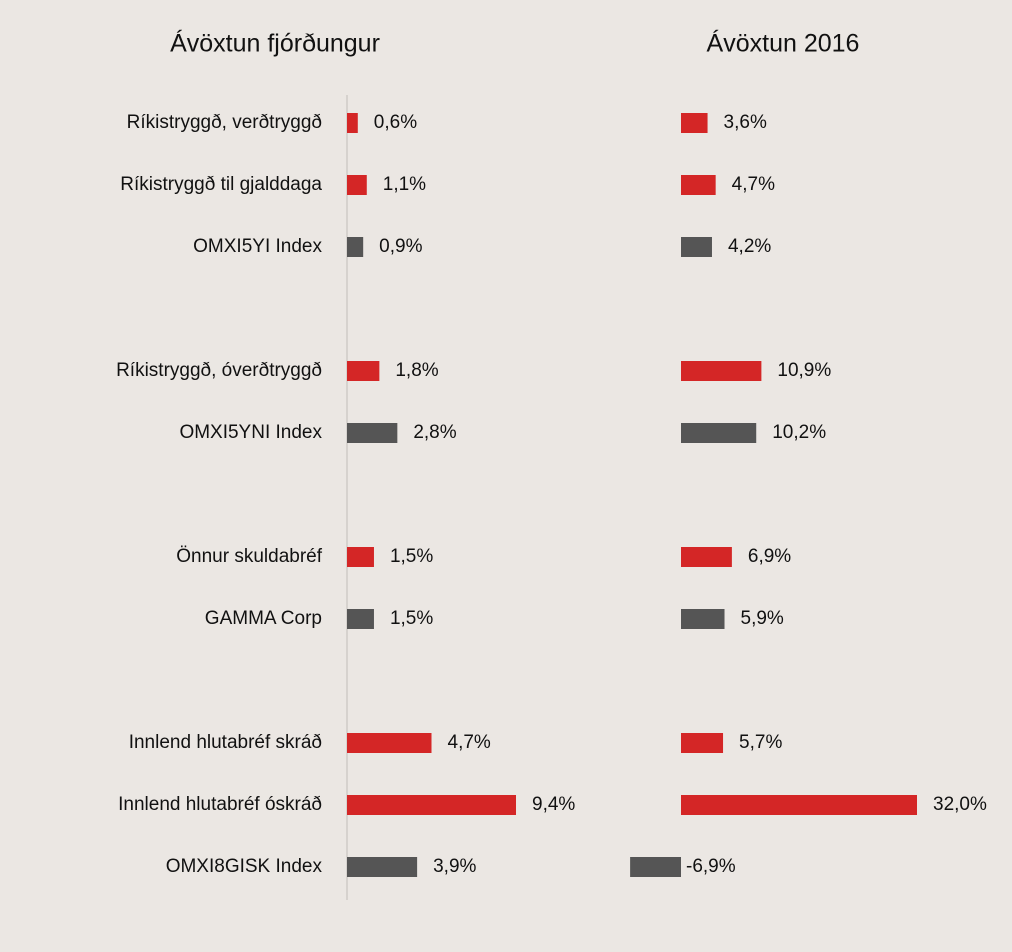  Describe the element at coordinates (250, 432) in the screenshot. I see `category-label: OMXI5YNI Index` at that location.